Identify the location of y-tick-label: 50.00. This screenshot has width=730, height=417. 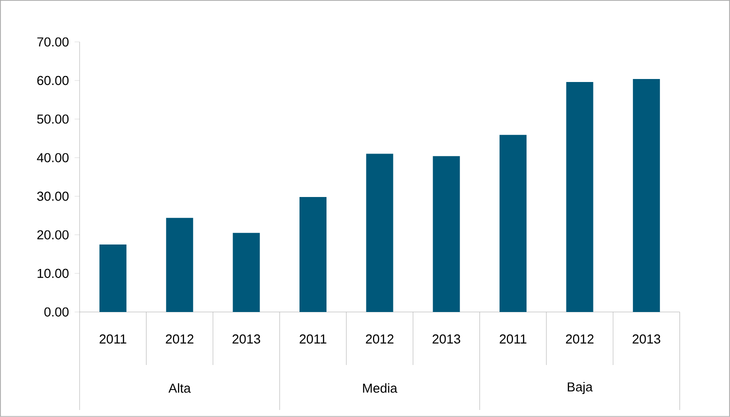
(53, 119).